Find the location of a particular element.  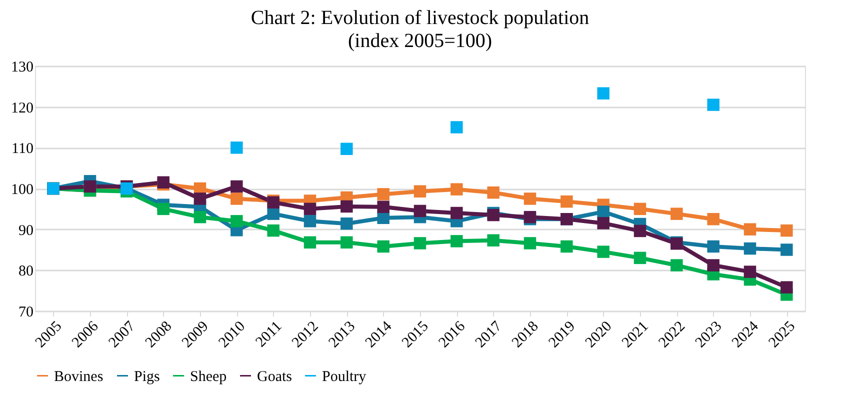

y-tick-label: 90 is located at coordinates (26, 230).